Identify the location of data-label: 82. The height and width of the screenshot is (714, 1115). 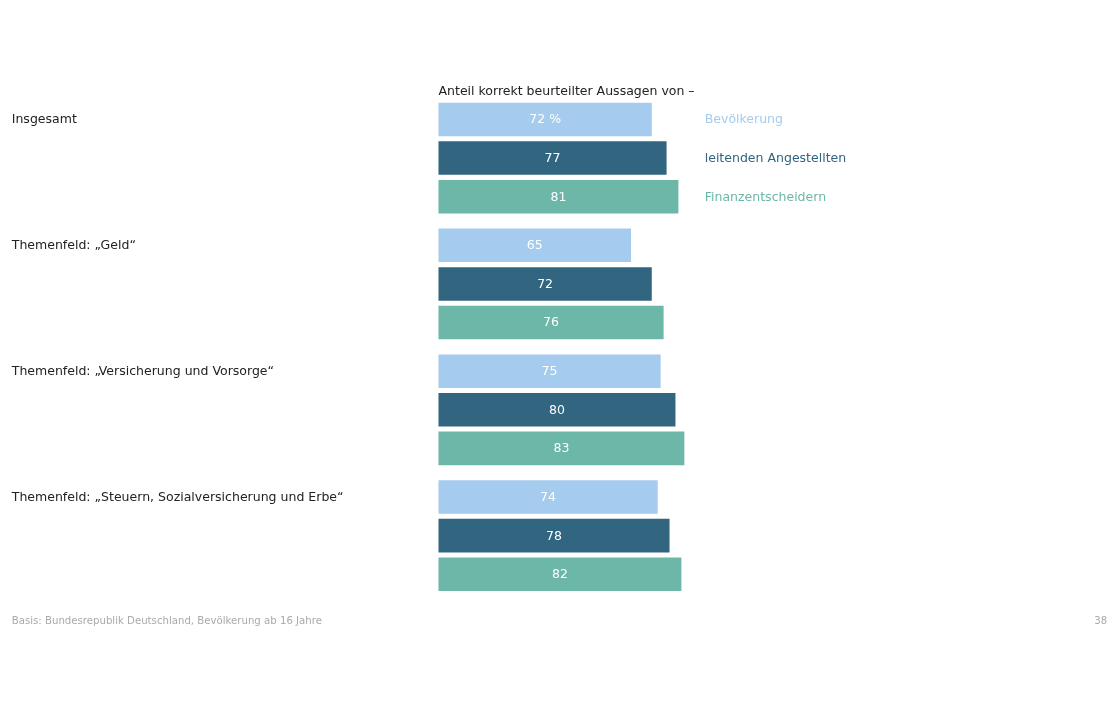
(559, 574).